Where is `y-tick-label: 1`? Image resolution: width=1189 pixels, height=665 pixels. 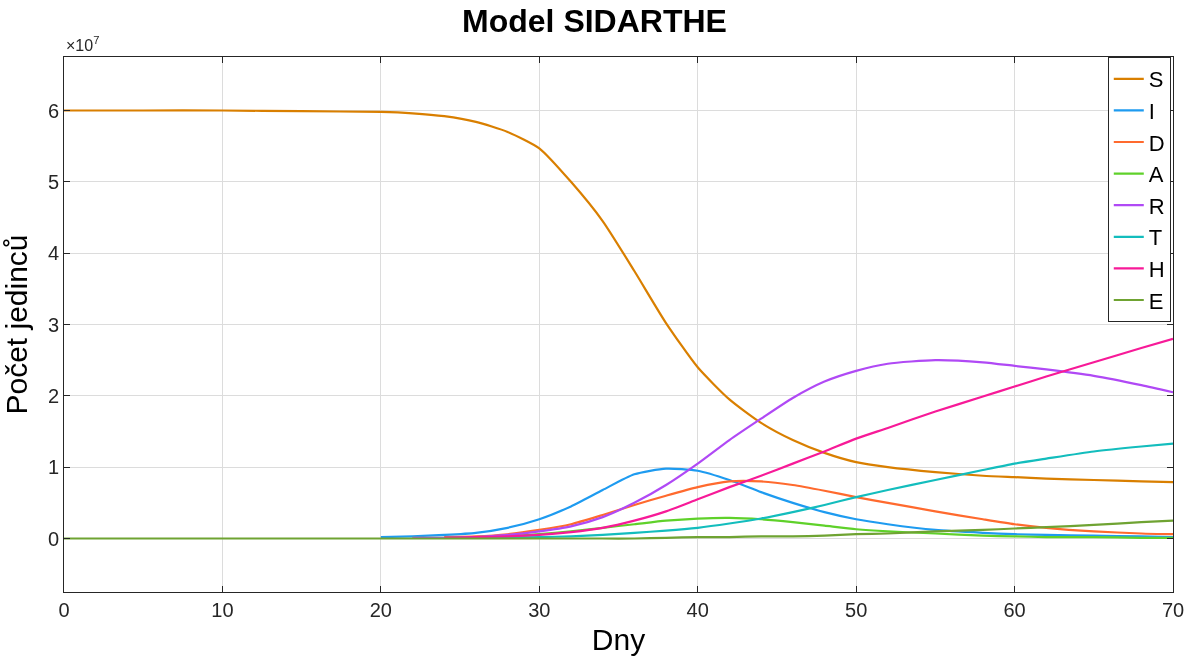 y-tick-label: 1 is located at coordinates (53, 467).